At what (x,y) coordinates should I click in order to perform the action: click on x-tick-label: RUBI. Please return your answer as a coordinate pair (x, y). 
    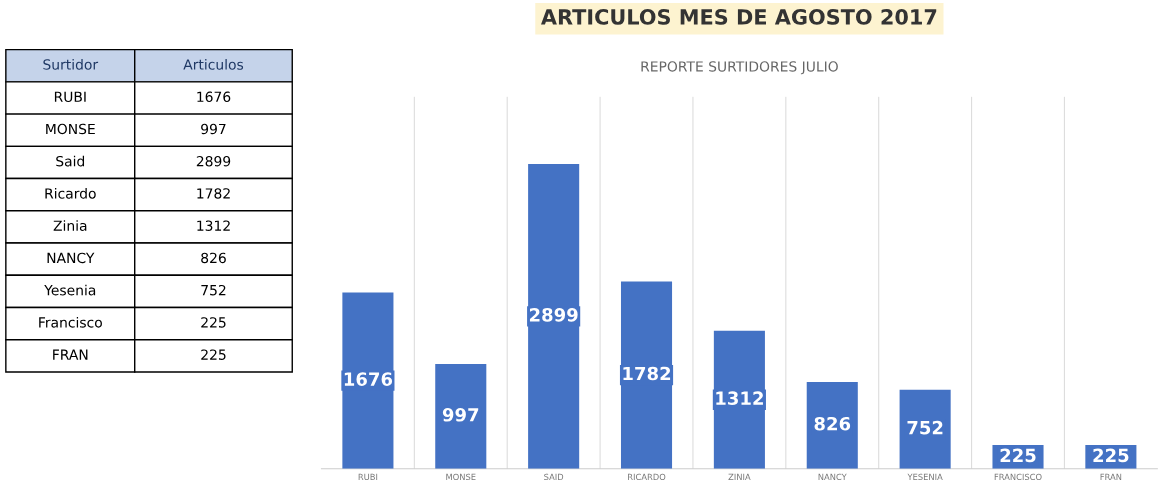
    Looking at the image, I should click on (368, 477).